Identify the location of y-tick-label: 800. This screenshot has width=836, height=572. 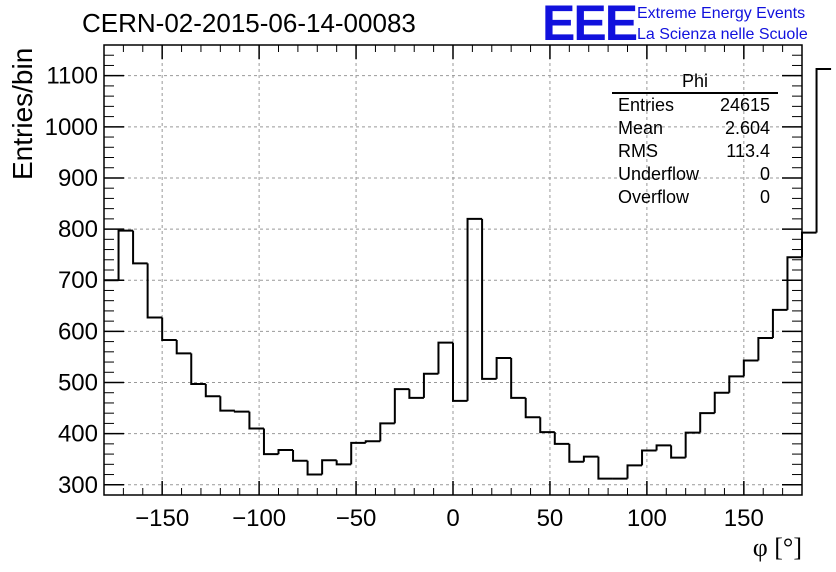
(78, 229).